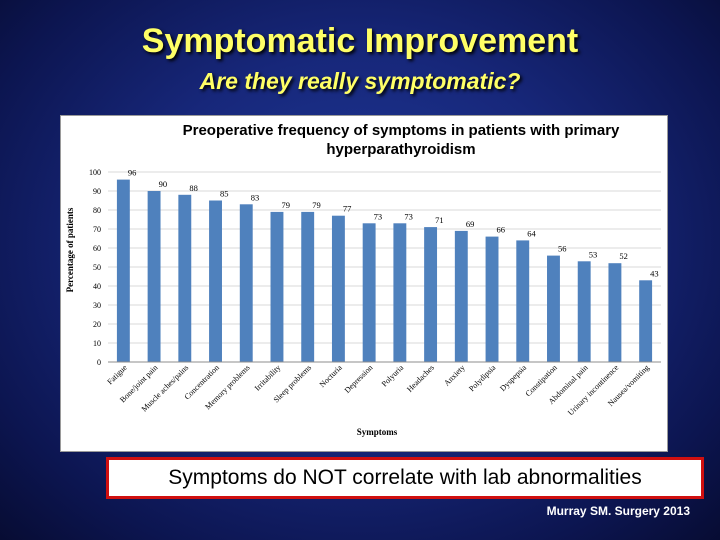 The image size is (720, 540). What do you see at coordinates (97, 210) in the screenshot?
I see `y-tick-label: 80` at bounding box center [97, 210].